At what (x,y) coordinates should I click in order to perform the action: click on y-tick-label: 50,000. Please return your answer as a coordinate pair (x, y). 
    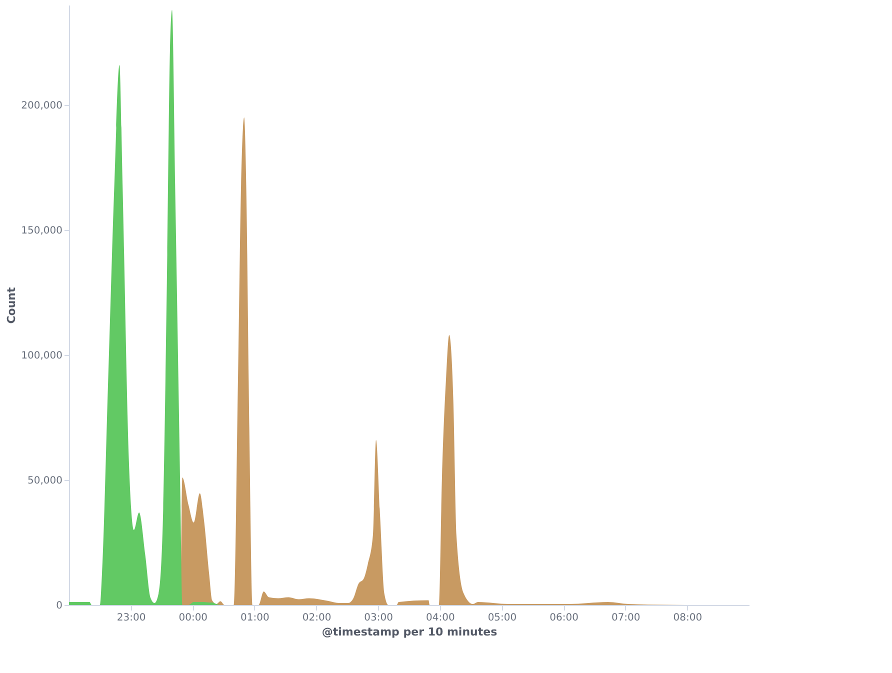
    Looking at the image, I should click on (45, 481).